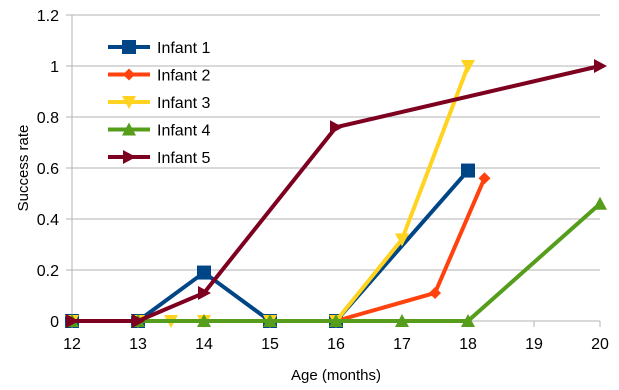 This screenshot has height=390, width=619. I want to click on x-tick-label: 20, so click(600, 344).